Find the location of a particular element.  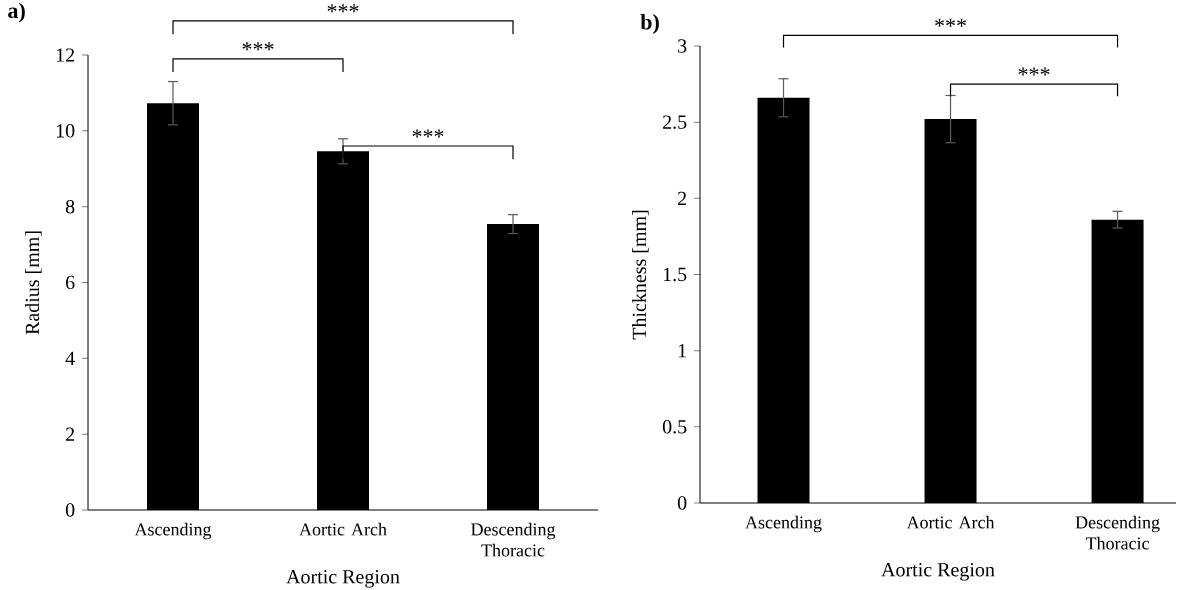

y-tick-label: 1 is located at coordinates (682, 351).